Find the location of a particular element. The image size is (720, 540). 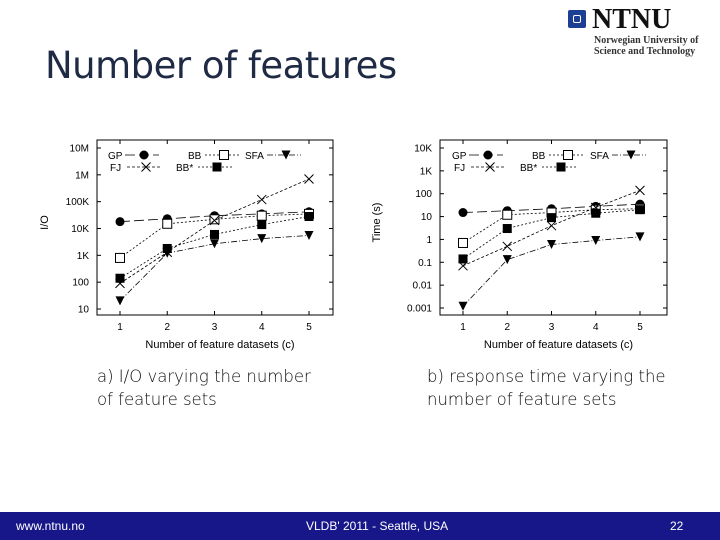

plot-frame is located at coordinates (553, 227).